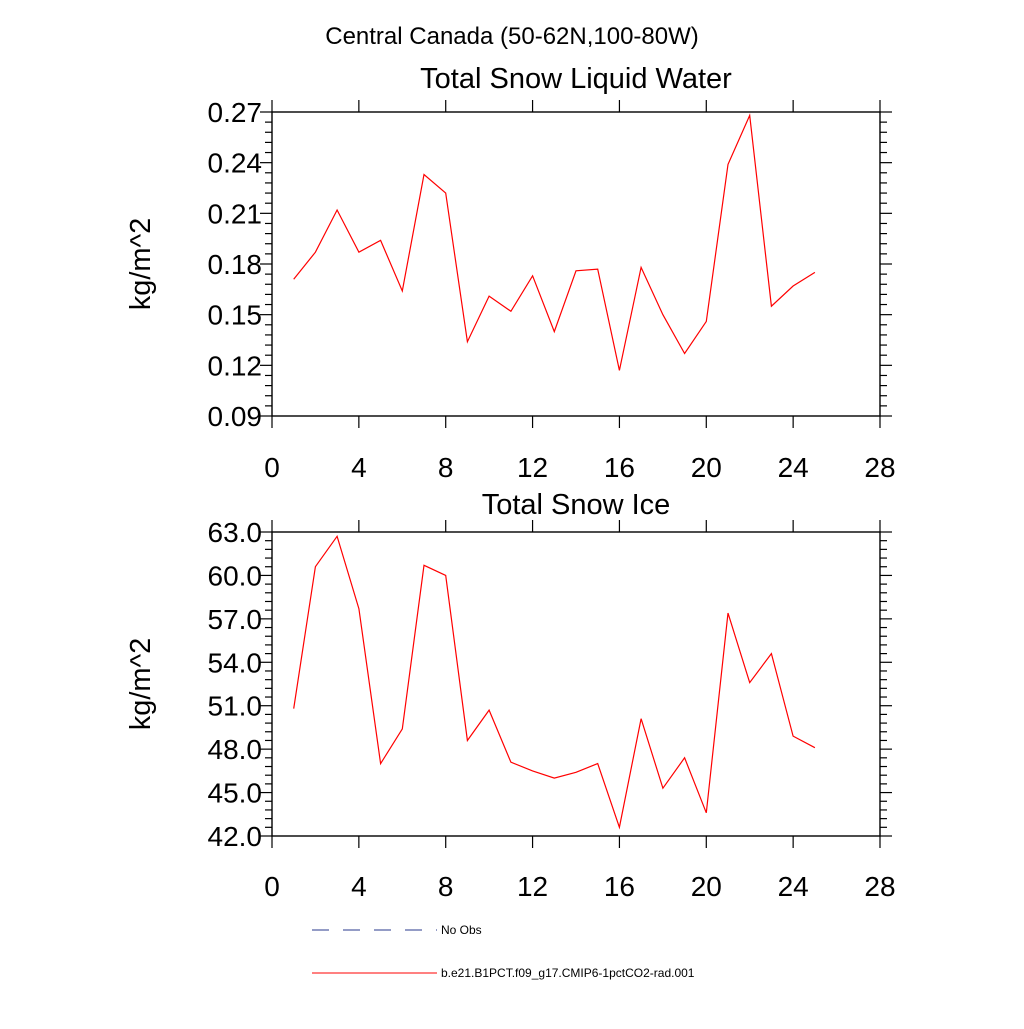 The width and height of the screenshot is (1024, 1029). I want to click on y-tick-label: 42.0, so click(235, 836).